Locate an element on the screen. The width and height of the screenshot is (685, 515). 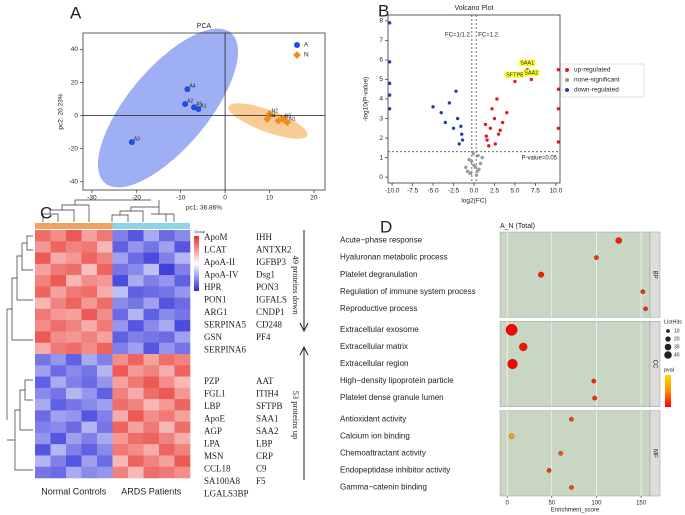
y-tick-label: -40 is located at coordinates (74, 181).